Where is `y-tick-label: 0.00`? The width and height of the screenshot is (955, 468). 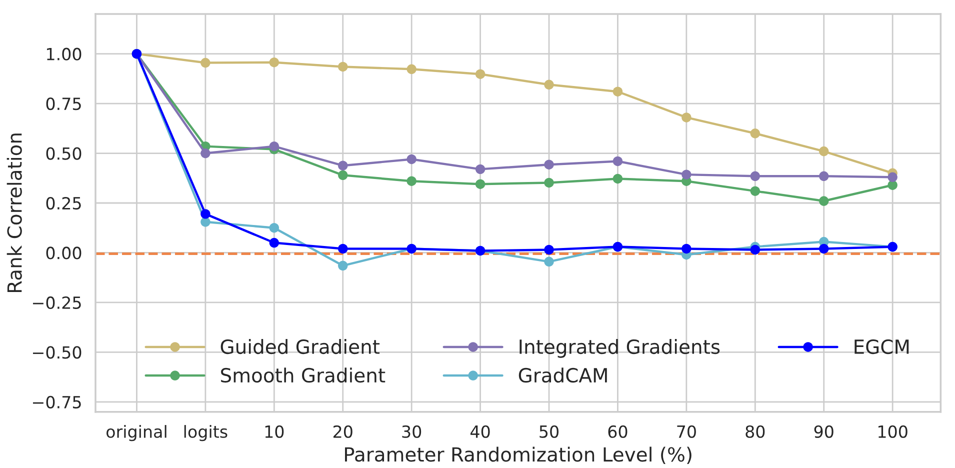 y-tick-label: 0.00 is located at coordinates (64, 253).